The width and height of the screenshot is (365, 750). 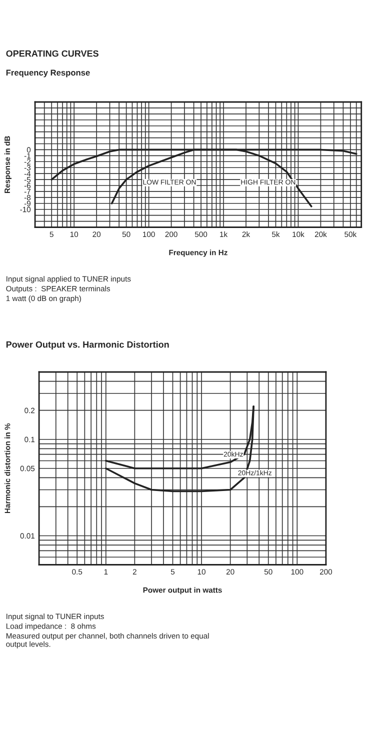 What do you see at coordinates (48, 74) in the screenshot?
I see `chart-subtitle: Frequency Response` at bounding box center [48, 74].